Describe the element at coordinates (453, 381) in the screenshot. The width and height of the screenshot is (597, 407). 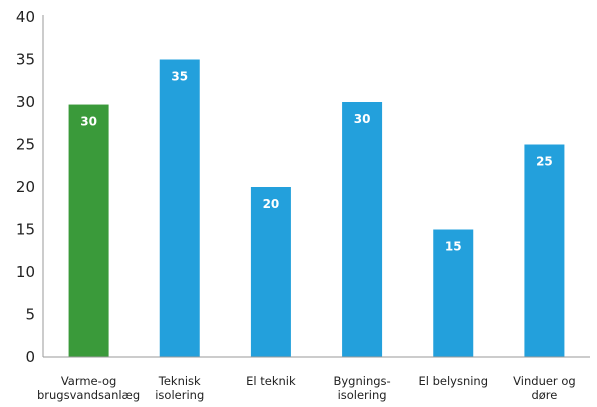
I see `x-category-label: El belysning` at that location.